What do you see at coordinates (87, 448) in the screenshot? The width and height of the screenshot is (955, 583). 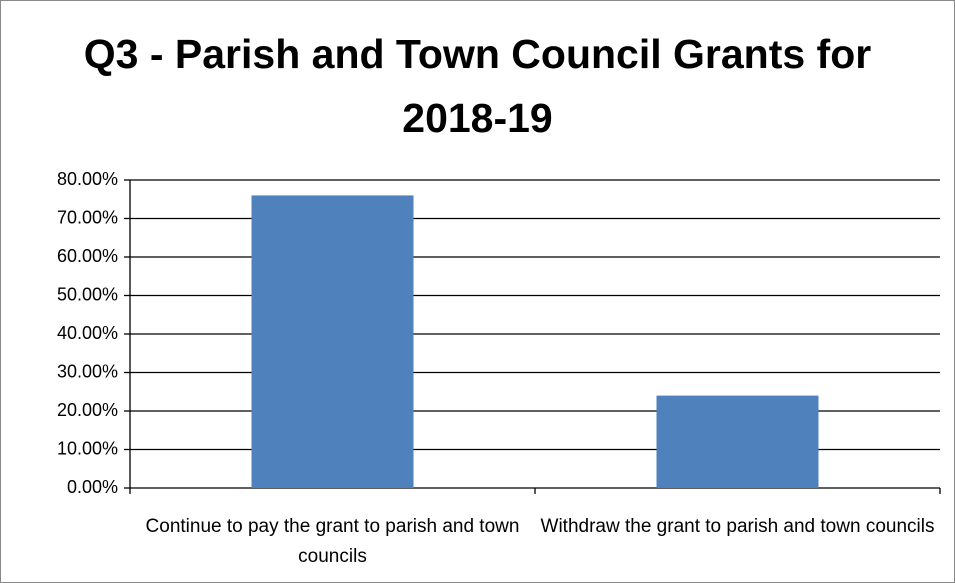 I see `y-tick-label: 10.00%` at bounding box center [87, 448].